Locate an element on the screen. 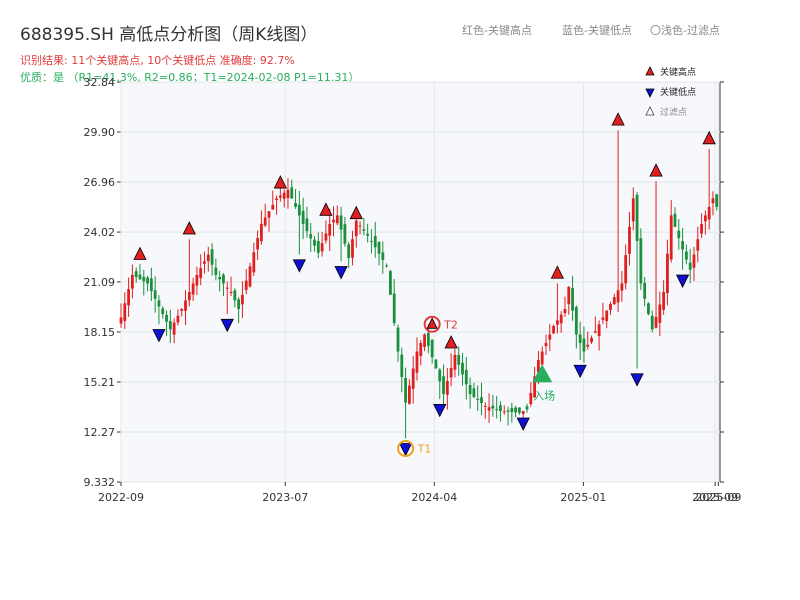 The image size is (800, 600). legend-key-low-icon is located at coordinates (650, 93).